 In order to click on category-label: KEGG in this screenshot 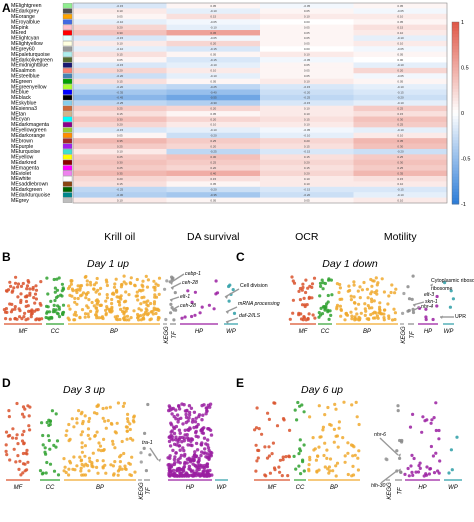, I will do `click(167, 335)`.